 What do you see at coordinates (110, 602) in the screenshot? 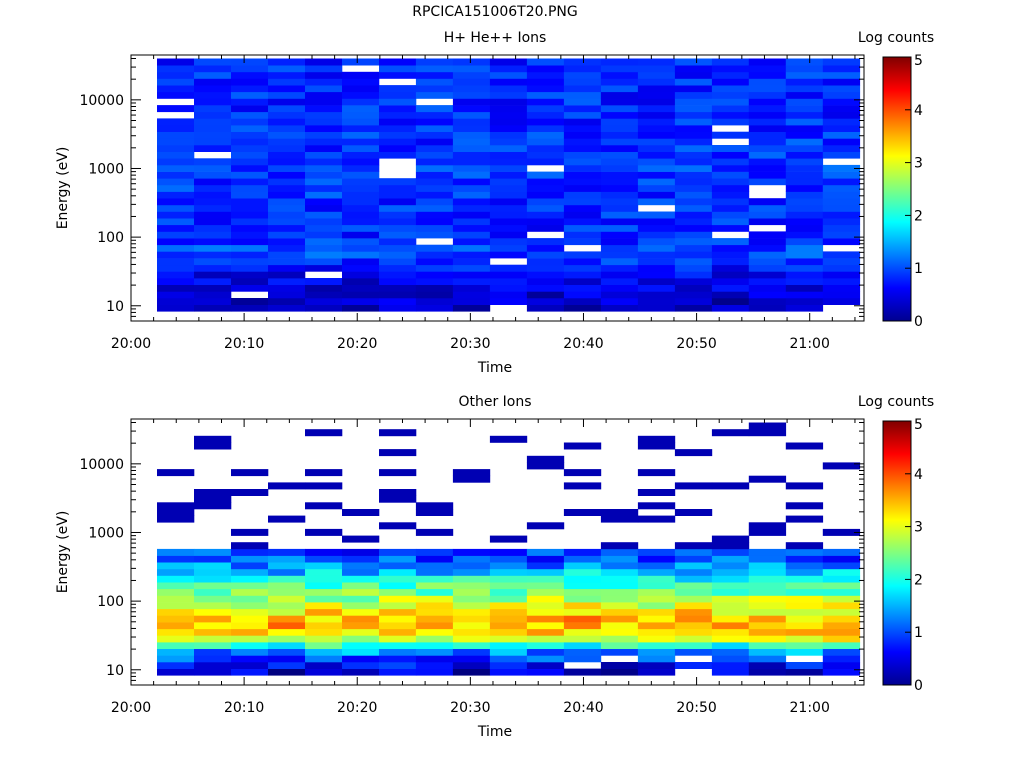
I see `y-tick-label: 100` at bounding box center [110, 602].